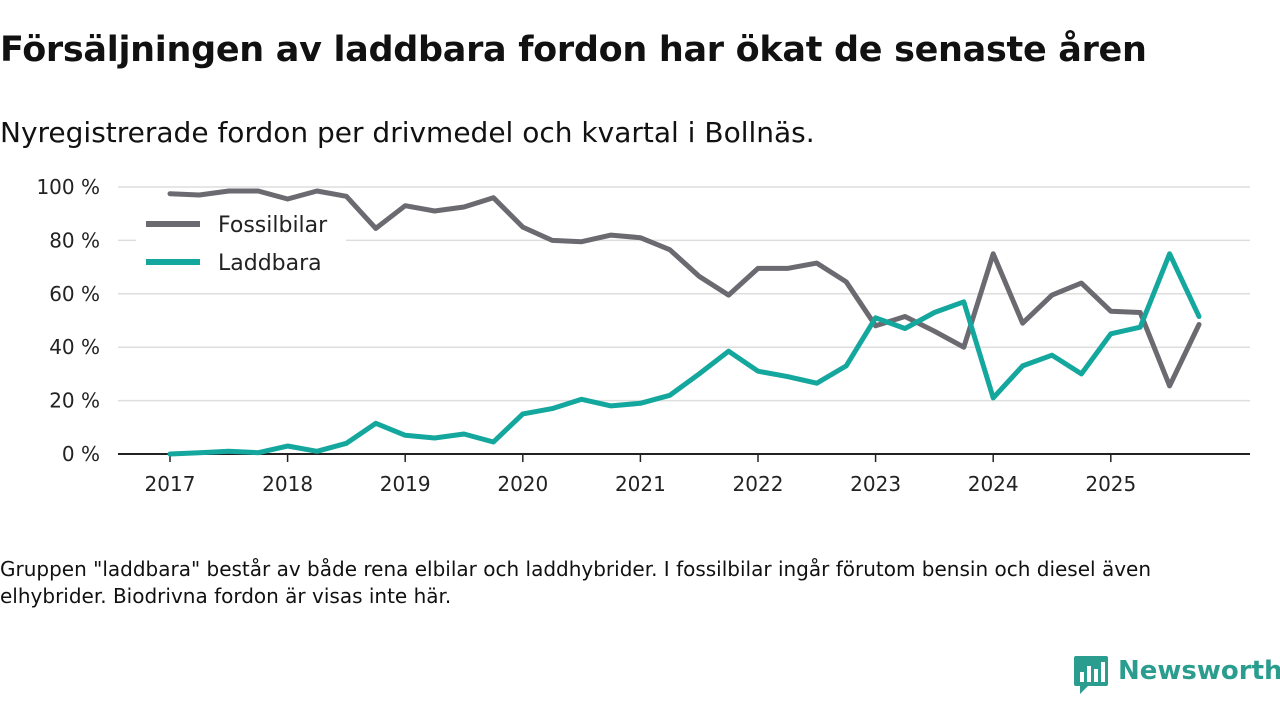  I want to click on x-tick-label: 2019, so click(405, 484).